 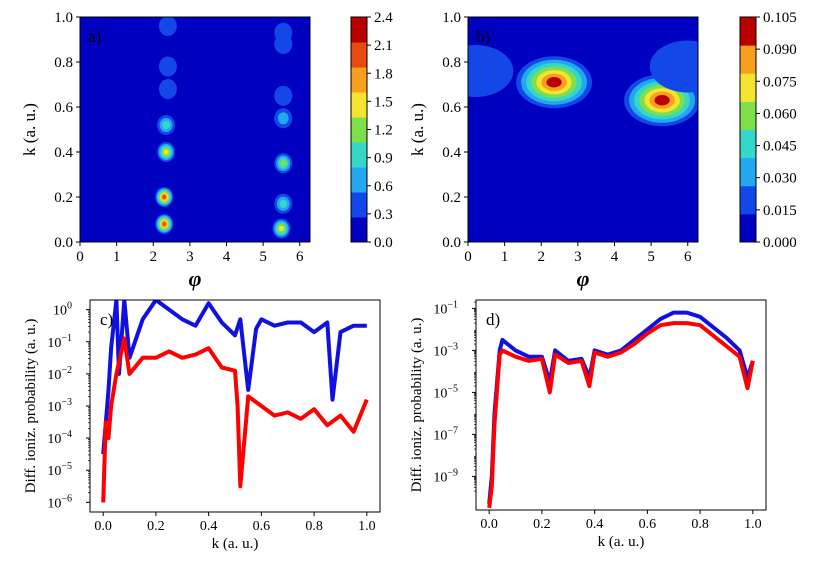 I want to click on y-tick-exponent: −6, so click(x=66, y=498).